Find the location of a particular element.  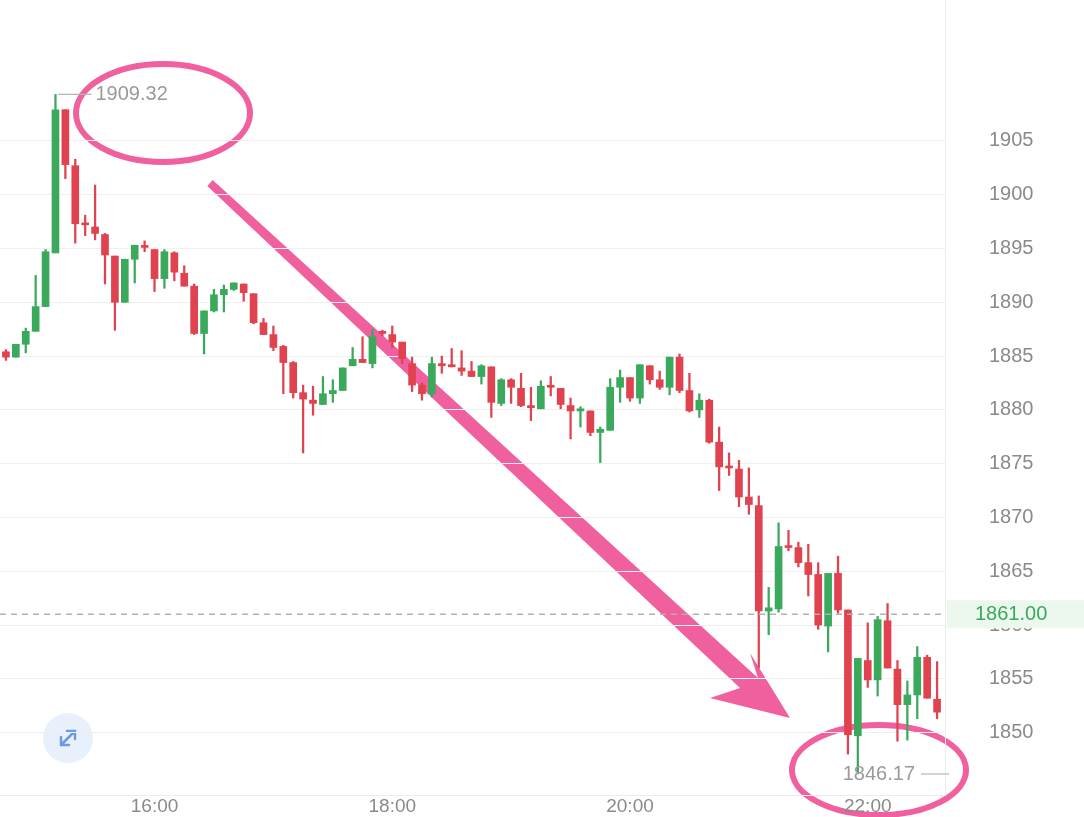

y-tick-label: 1875 is located at coordinates (1011, 462).